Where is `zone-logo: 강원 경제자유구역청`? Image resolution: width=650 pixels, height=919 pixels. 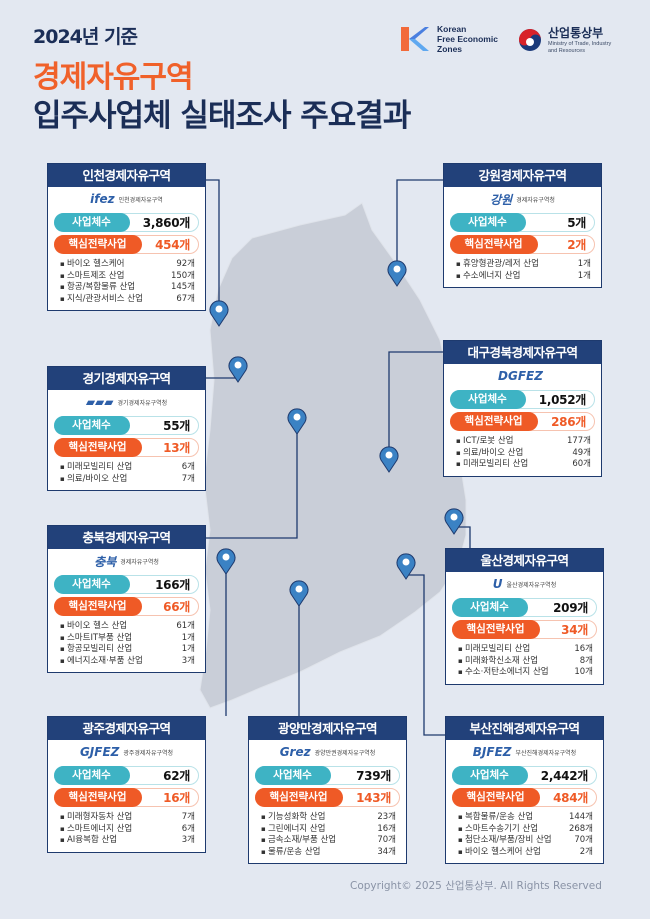
zone-logo: 강원 경제자유구역청 is located at coordinates (522, 199).